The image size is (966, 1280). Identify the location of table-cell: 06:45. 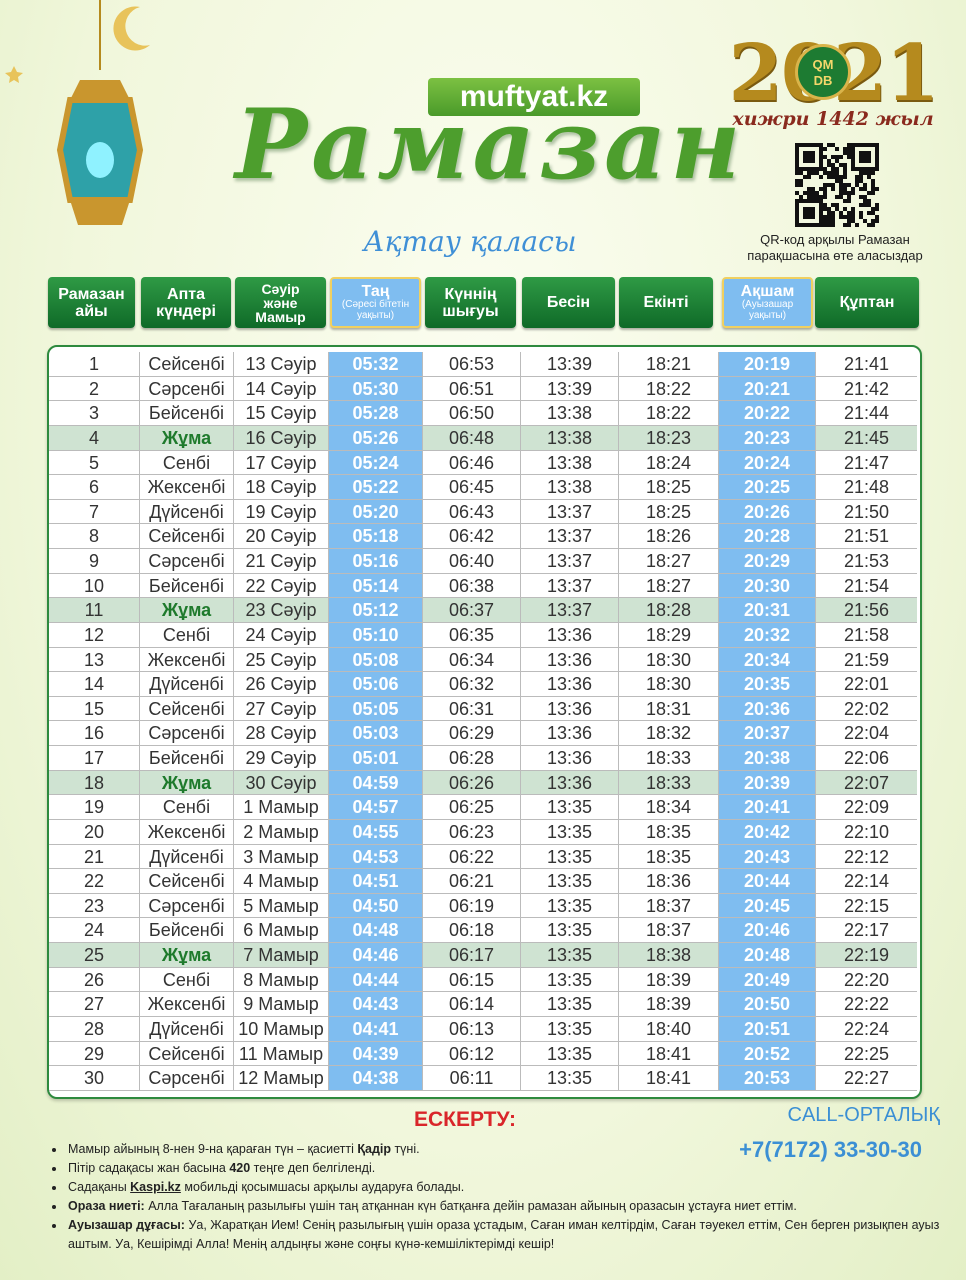
(472, 487).